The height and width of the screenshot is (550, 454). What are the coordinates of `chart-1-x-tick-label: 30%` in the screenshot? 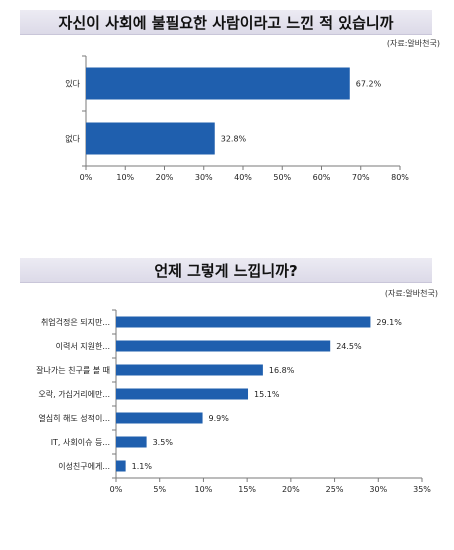 It's located at (204, 177).